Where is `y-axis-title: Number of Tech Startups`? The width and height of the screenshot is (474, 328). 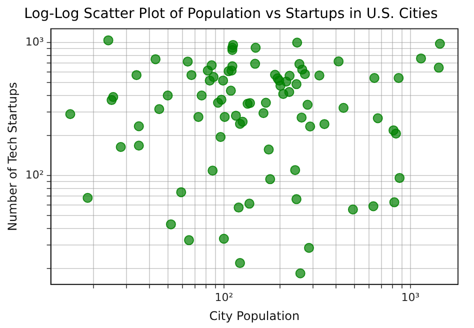 y-axis-title: Number of Tech Startups is located at coordinates (12, 157).